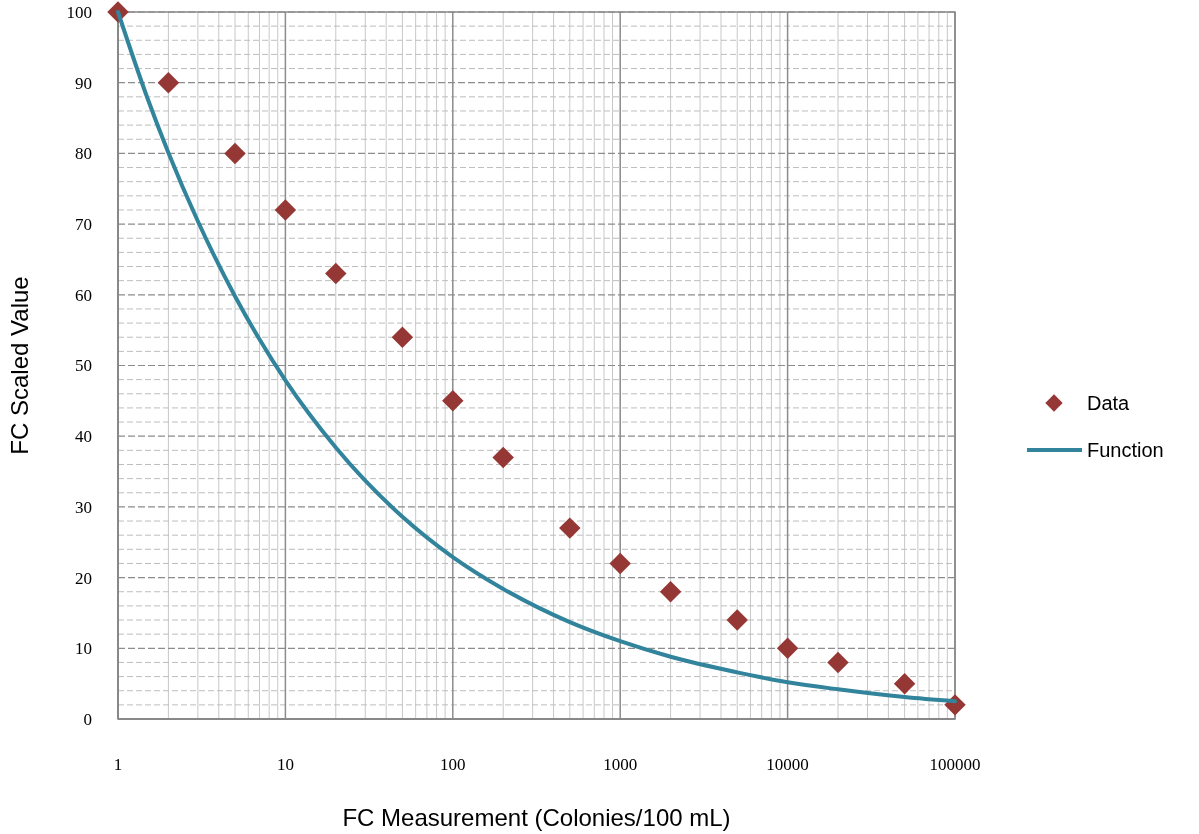 The height and width of the screenshot is (834, 1199). What do you see at coordinates (83, 154) in the screenshot?
I see `y-tick-label: 80` at bounding box center [83, 154].